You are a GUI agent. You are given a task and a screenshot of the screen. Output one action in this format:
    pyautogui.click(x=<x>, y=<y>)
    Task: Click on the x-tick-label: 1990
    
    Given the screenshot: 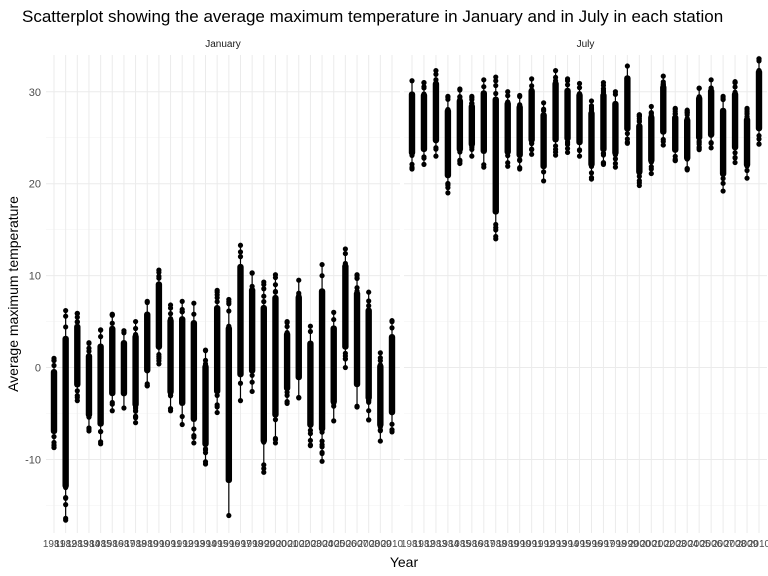 What is the action you would take?
    pyautogui.click(x=520, y=544)
    